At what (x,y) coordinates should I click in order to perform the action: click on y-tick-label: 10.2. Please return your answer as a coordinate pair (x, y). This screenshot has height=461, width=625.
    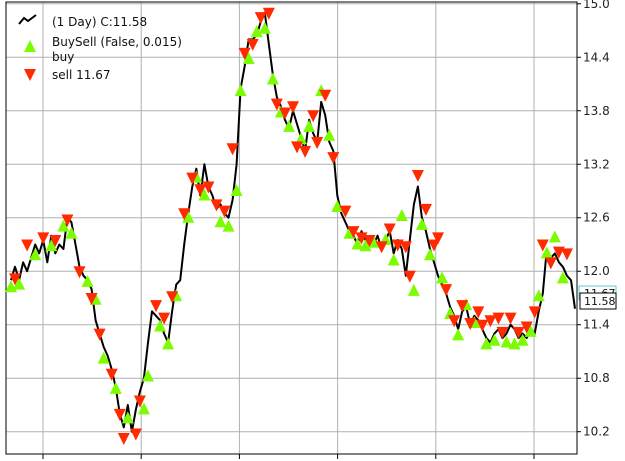
    Looking at the image, I should click on (596, 432).